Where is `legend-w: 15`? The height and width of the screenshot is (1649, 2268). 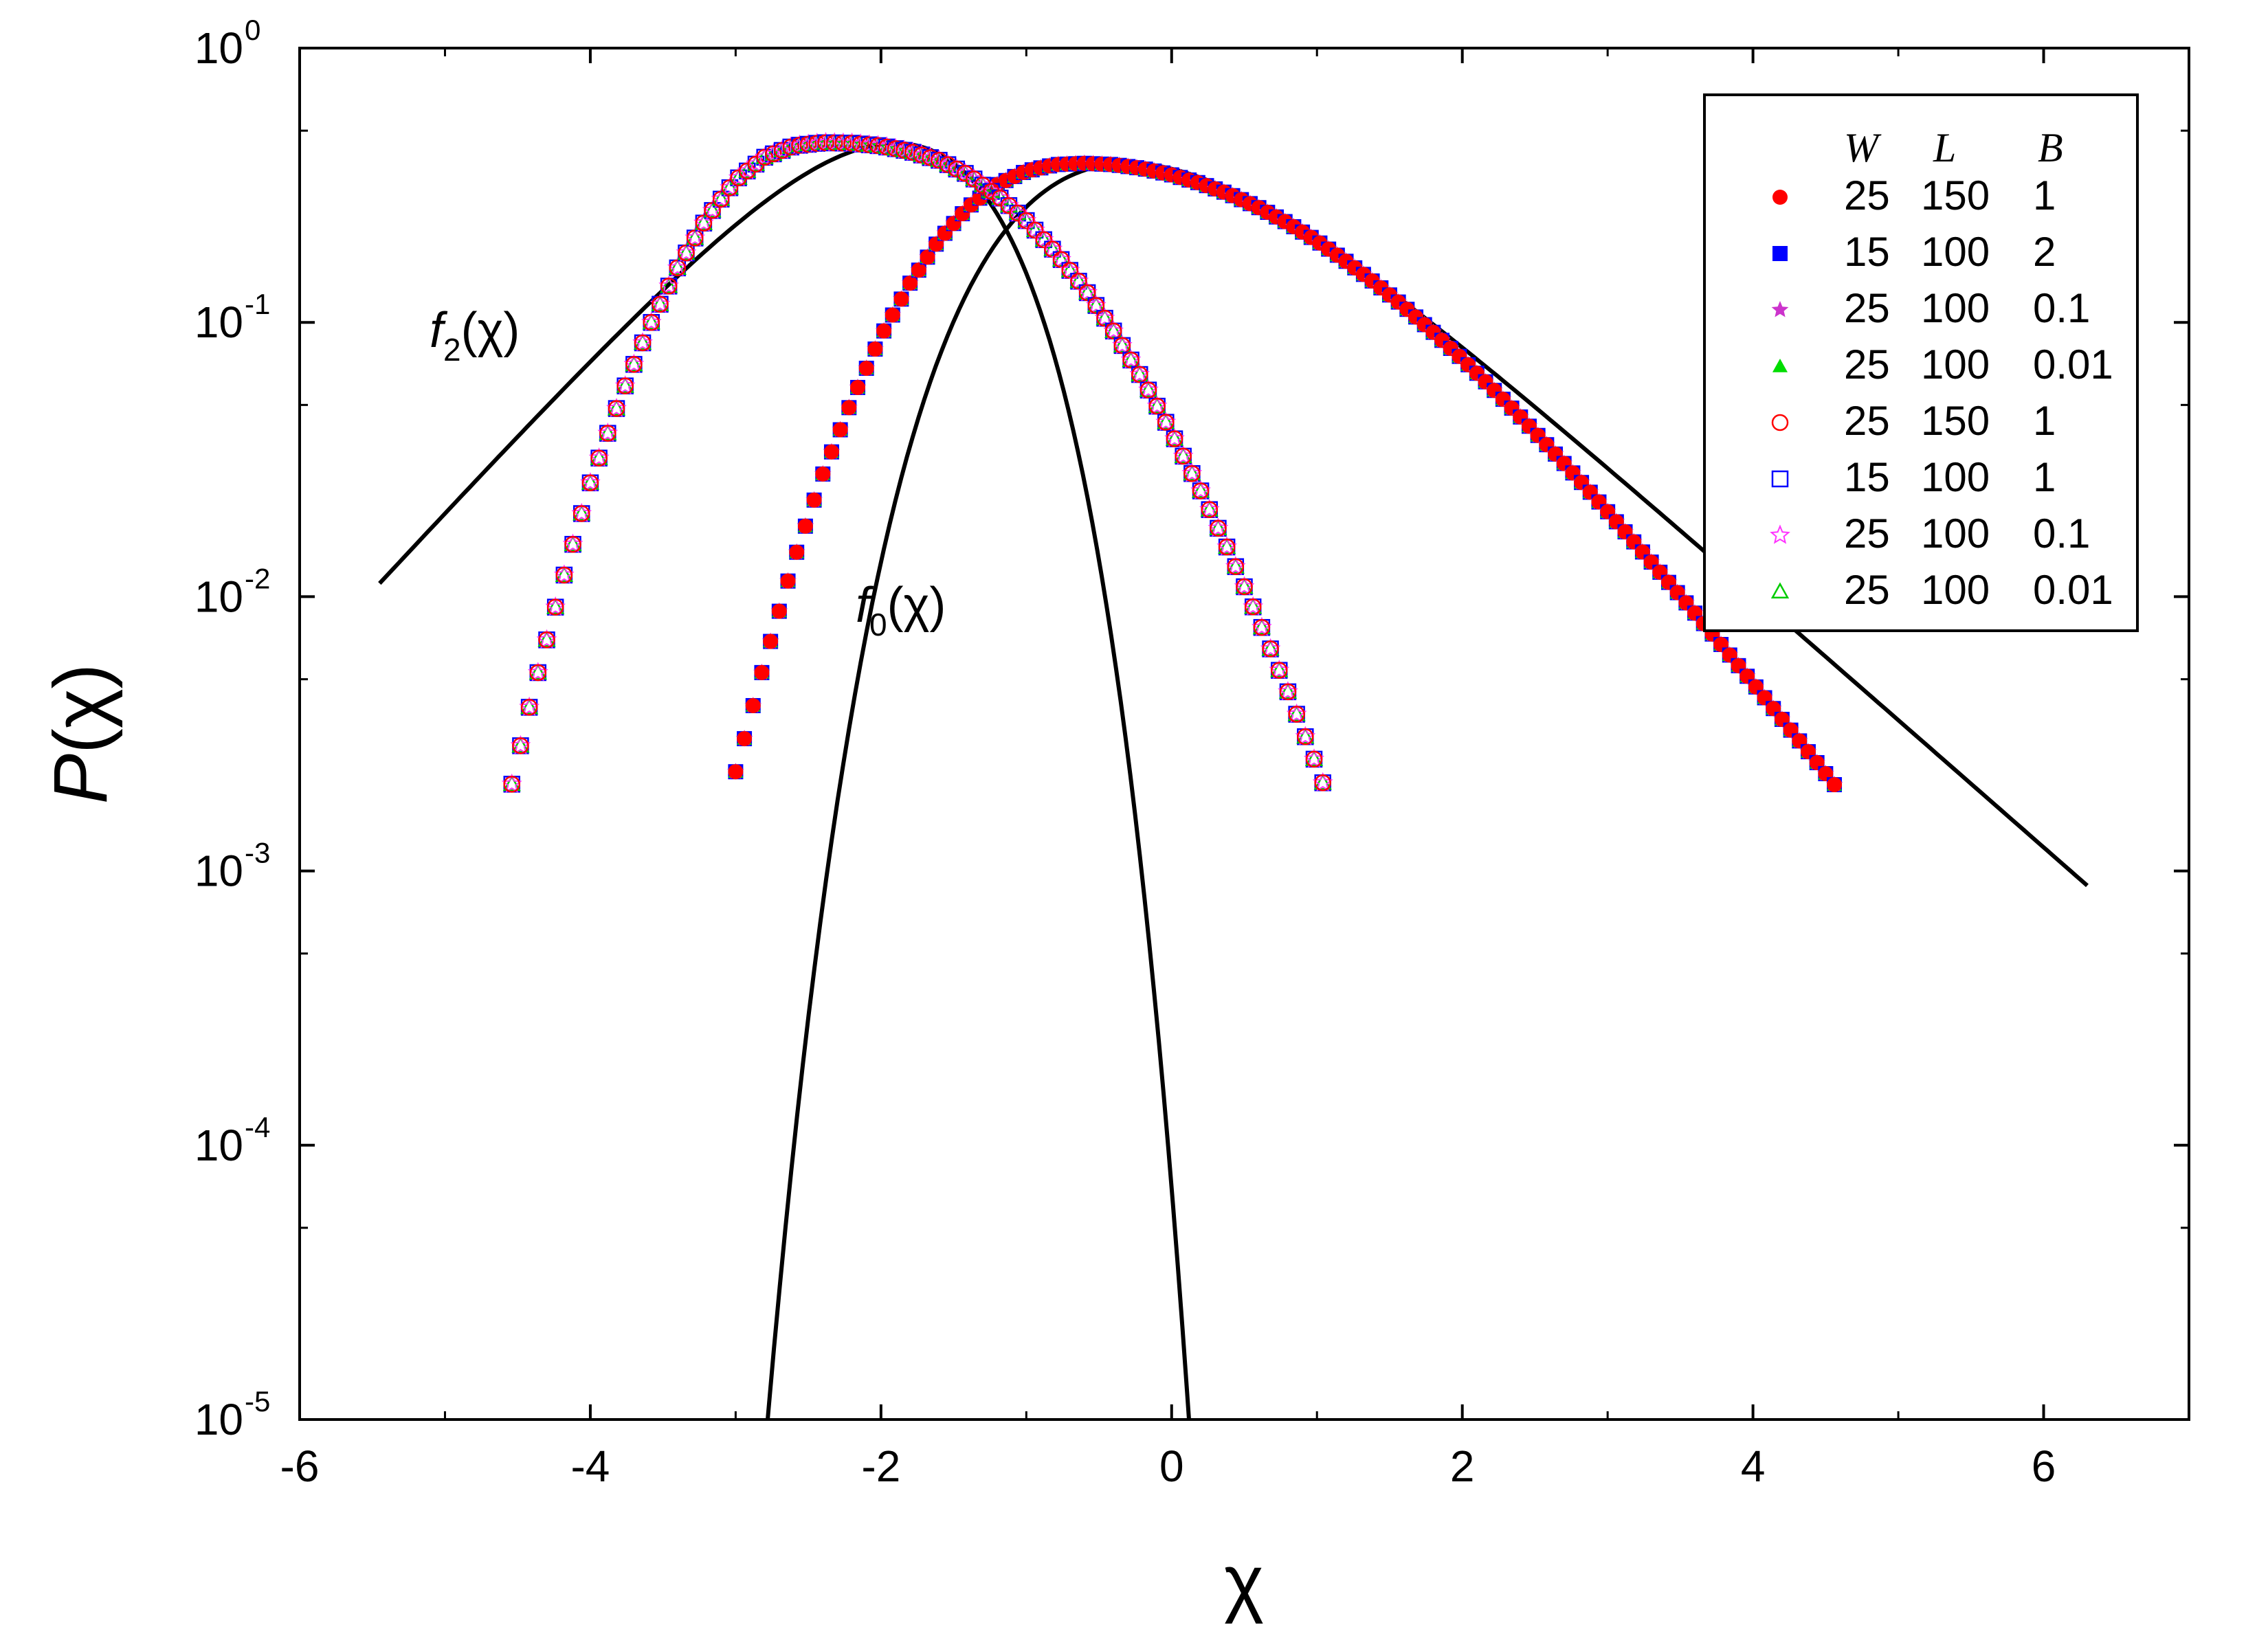 legend-w: 15 is located at coordinates (1867, 477).